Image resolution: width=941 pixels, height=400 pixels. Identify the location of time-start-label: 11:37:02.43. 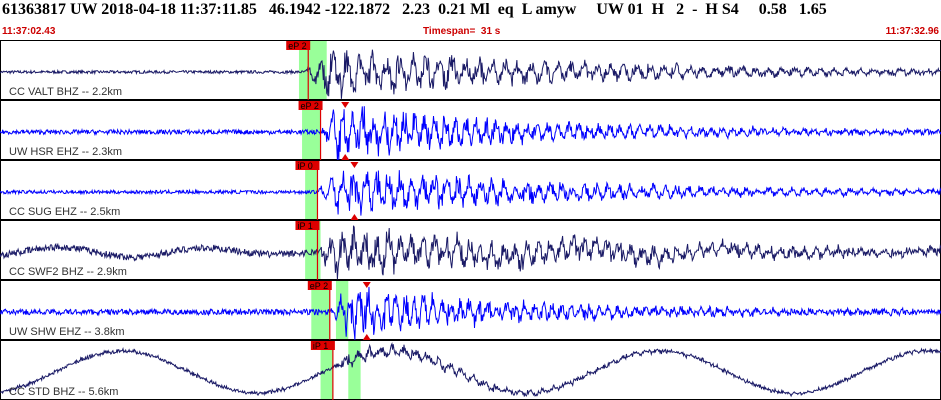
(29, 31).